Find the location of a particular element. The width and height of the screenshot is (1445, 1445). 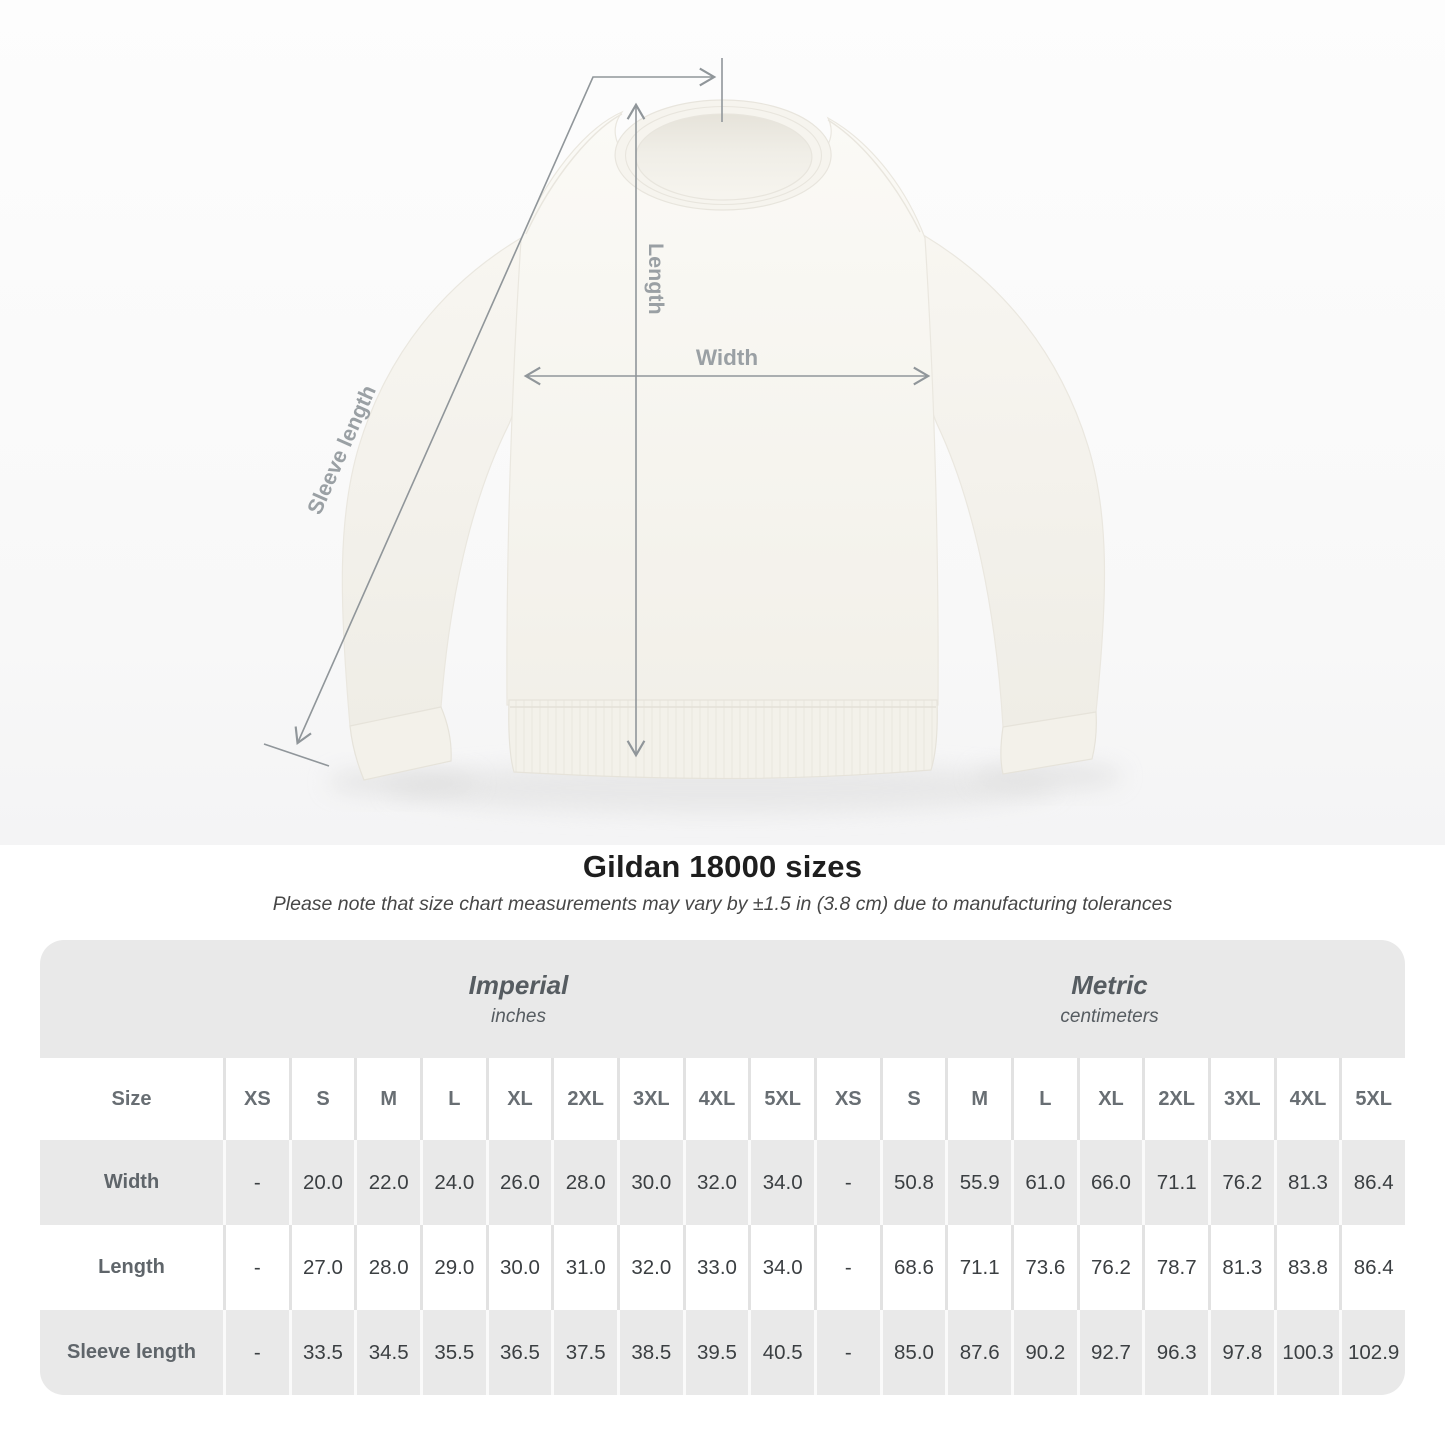

unit-section-title: Metric is located at coordinates (1109, 985).